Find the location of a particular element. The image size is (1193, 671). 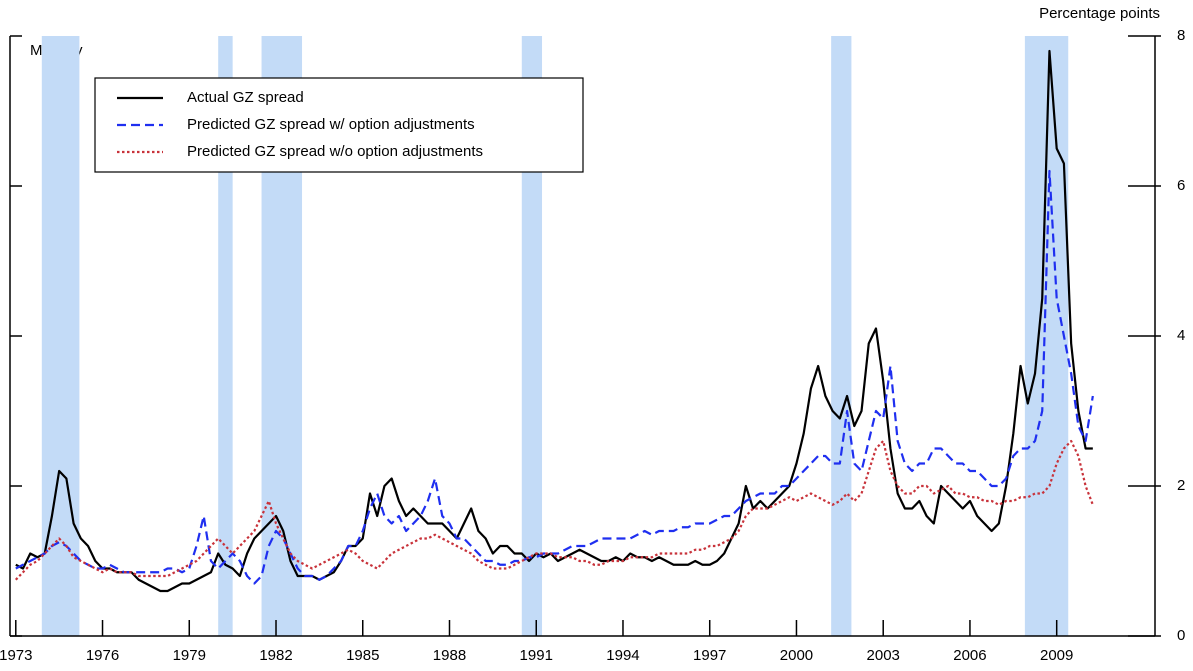

y-tick-label: 4 is located at coordinates (1181, 335).